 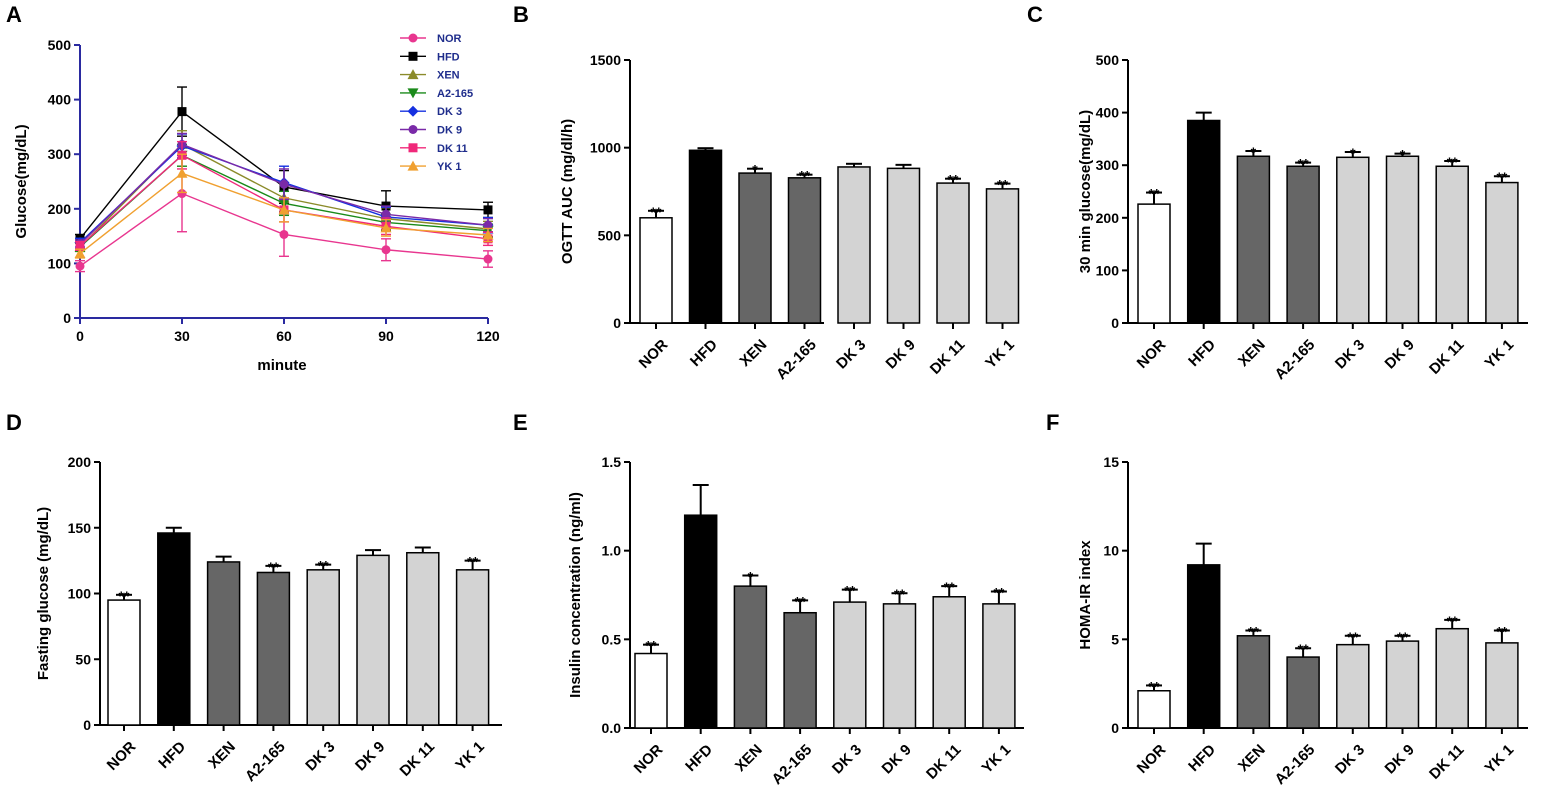 What do you see at coordinates (1108, 218) in the screenshot?
I see `y-tick-label: 200` at bounding box center [1108, 218].